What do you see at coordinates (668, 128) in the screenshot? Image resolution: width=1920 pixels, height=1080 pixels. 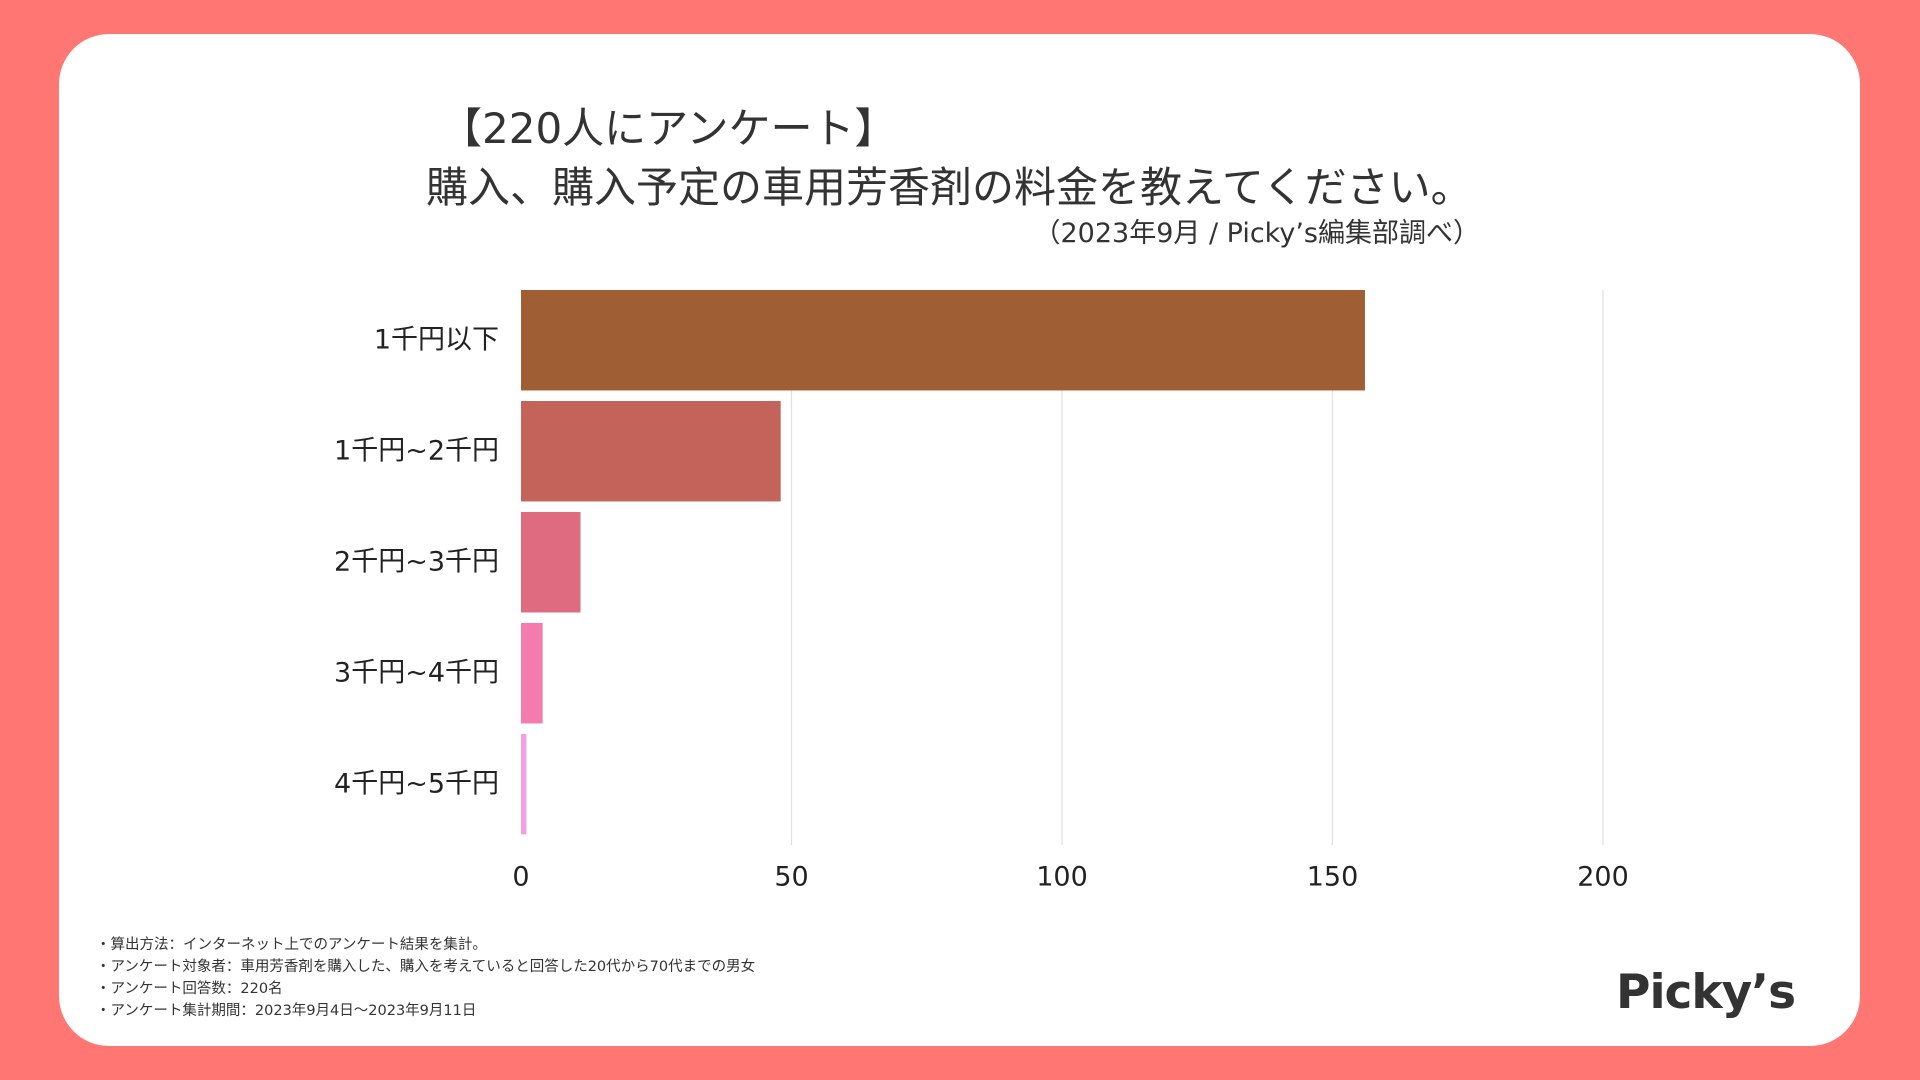 I see `chart-title-line-1: 【220人にアンケート】` at bounding box center [668, 128].